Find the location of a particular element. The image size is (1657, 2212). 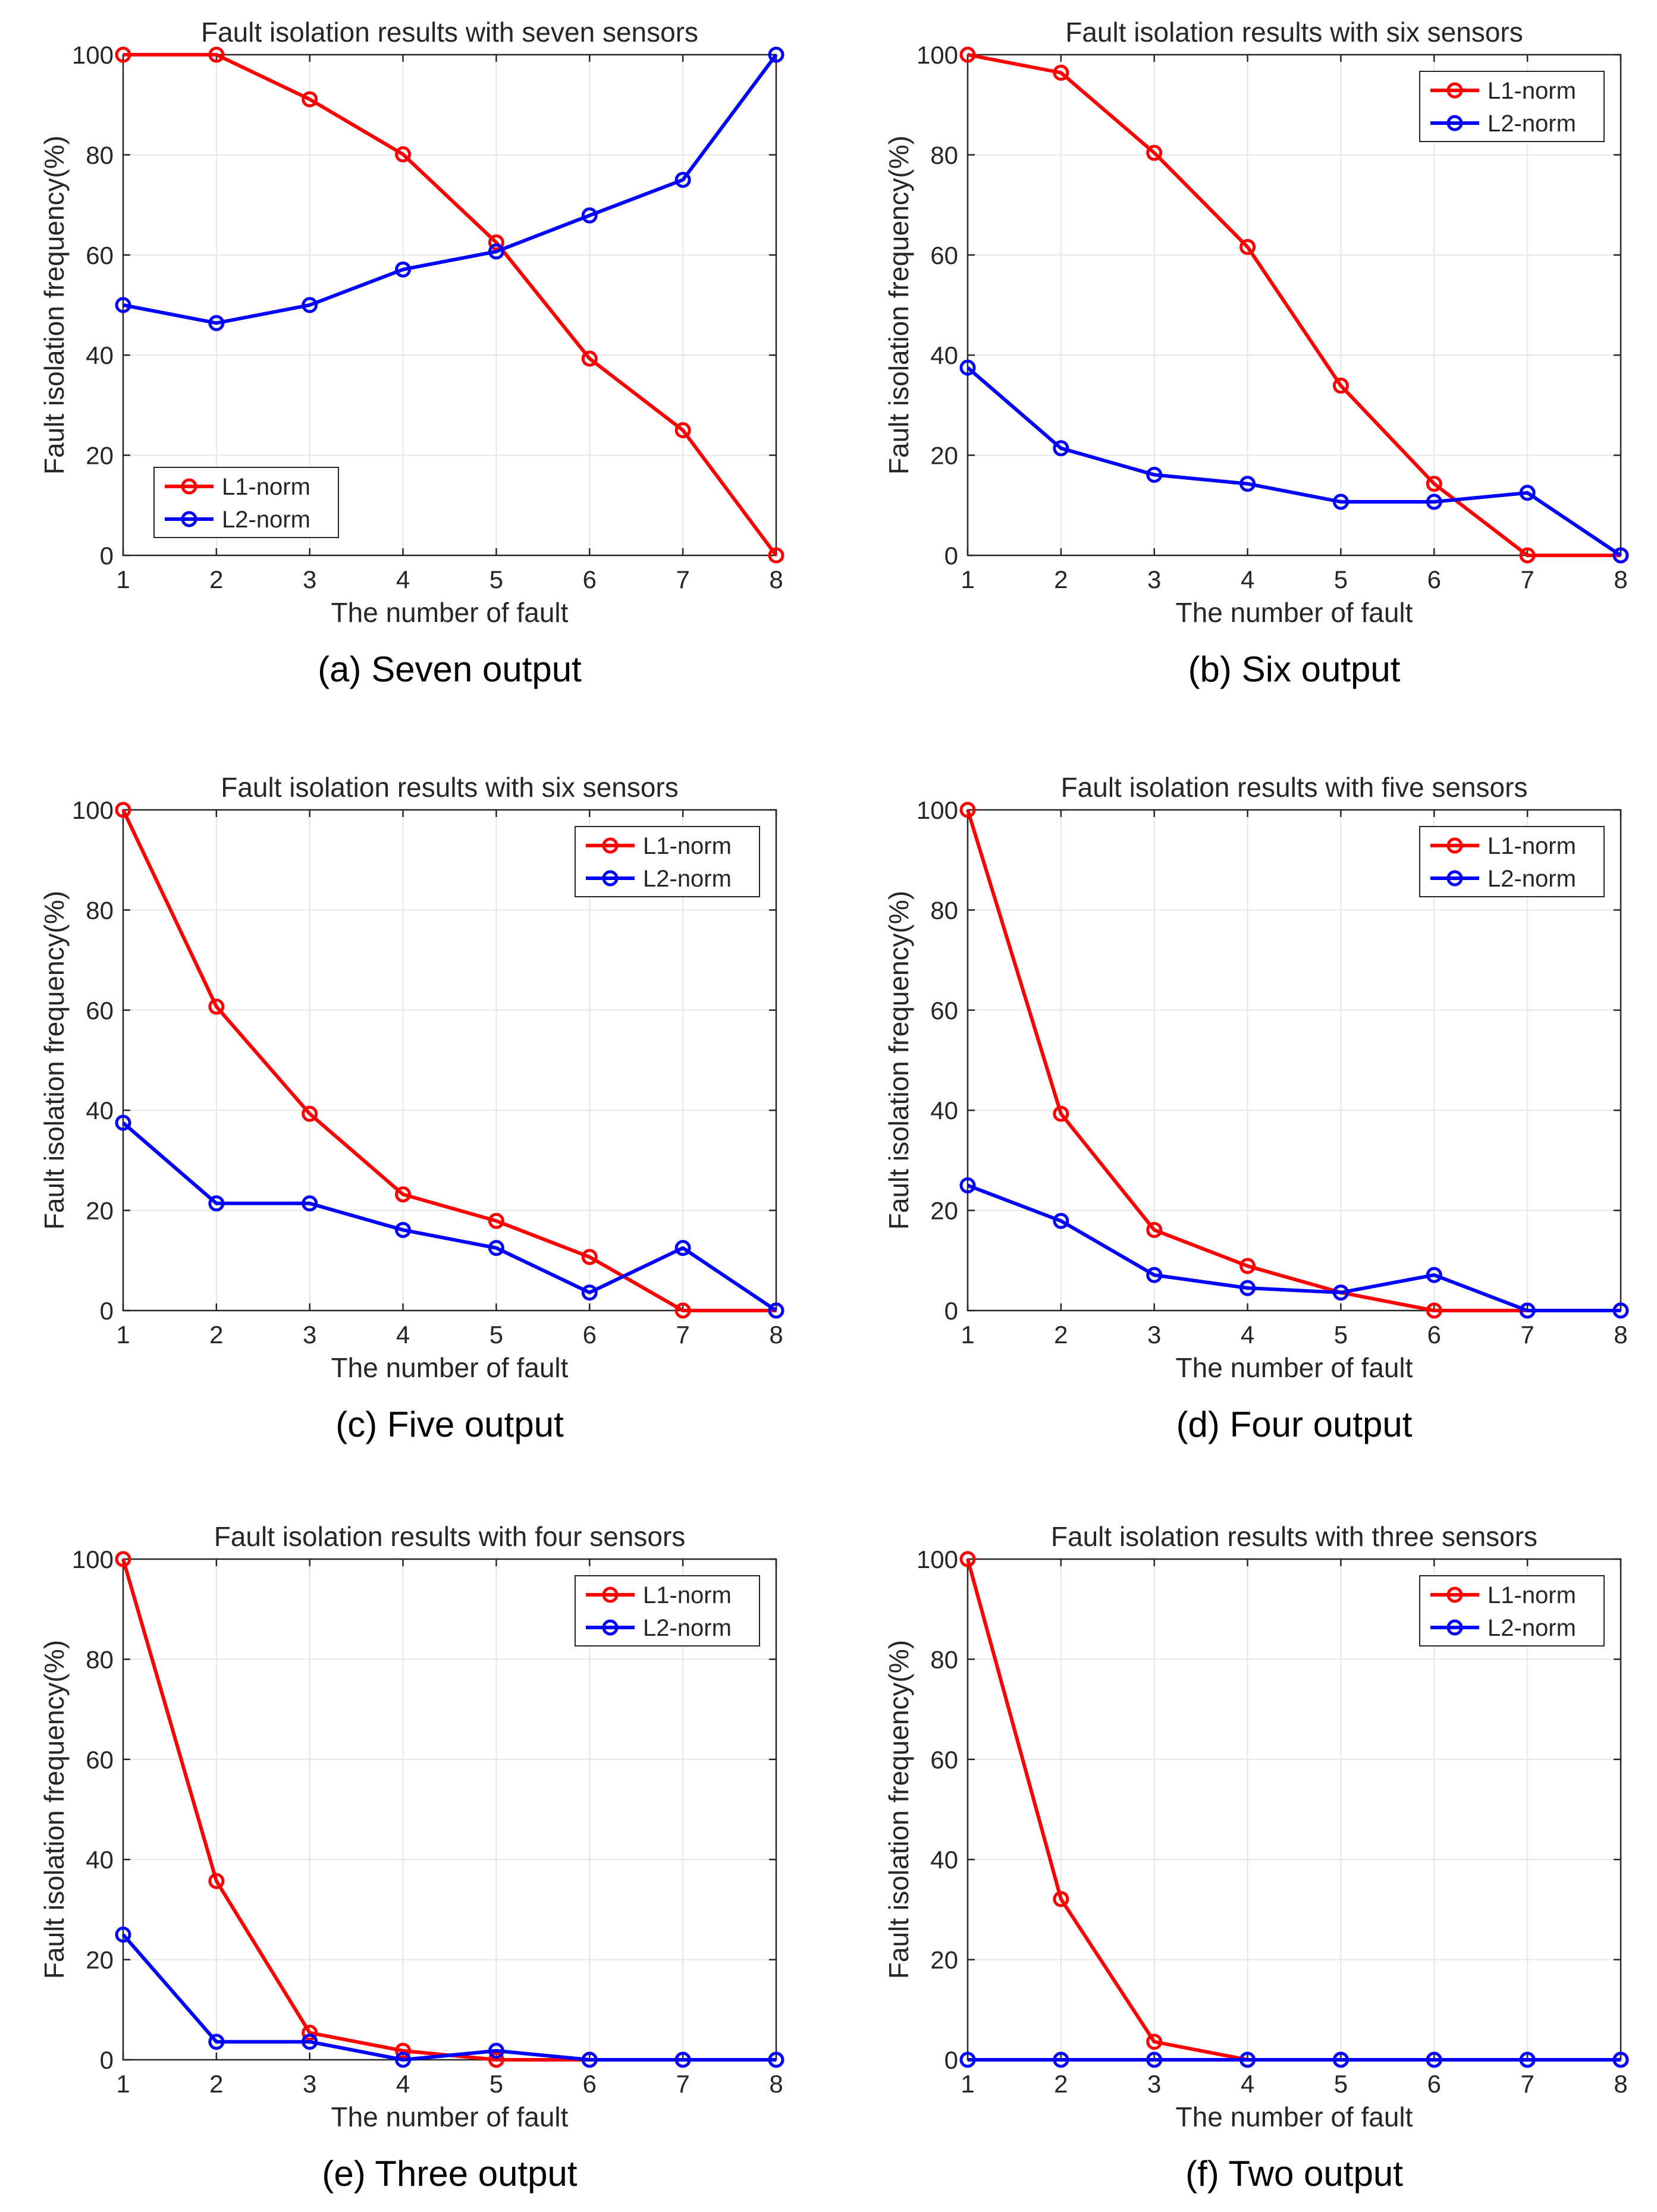

x-tick-label: 1 is located at coordinates (967, 2084).